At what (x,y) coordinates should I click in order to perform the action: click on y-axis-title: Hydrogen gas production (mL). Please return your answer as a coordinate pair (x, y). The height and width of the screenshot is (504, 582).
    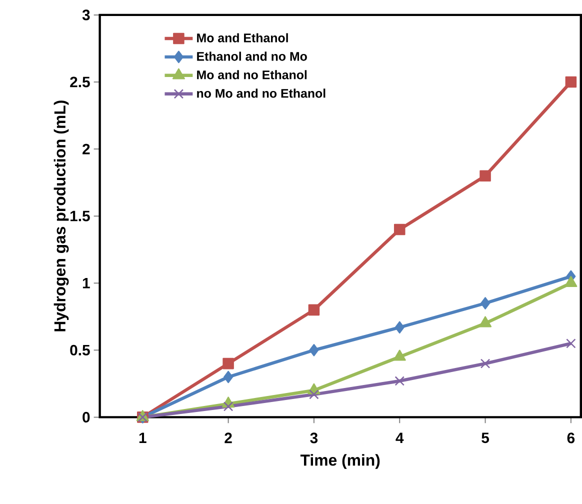
    Looking at the image, I should click on (61, 216).